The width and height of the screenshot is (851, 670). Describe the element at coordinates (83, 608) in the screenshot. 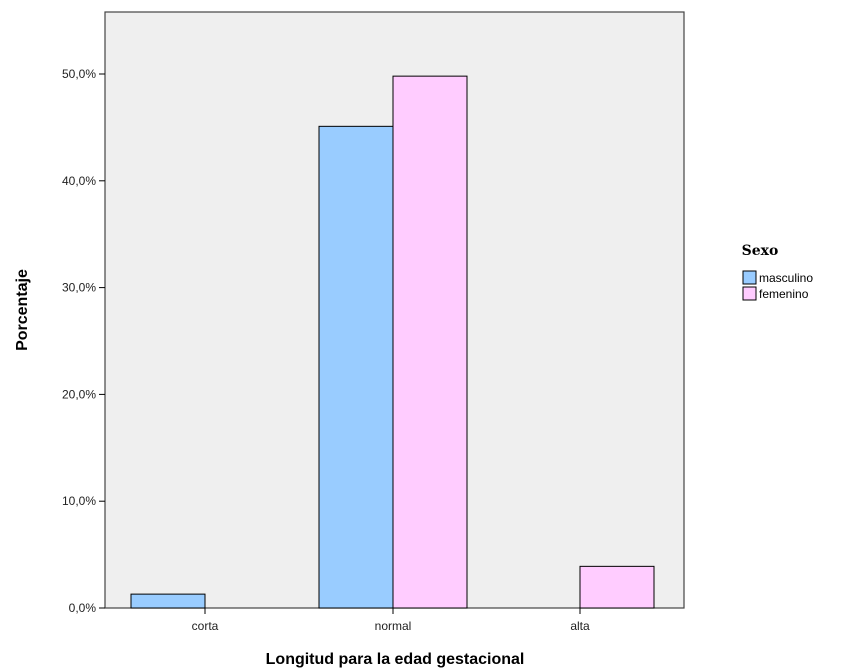

I see `y-tick-label: 0,0%` at that location.